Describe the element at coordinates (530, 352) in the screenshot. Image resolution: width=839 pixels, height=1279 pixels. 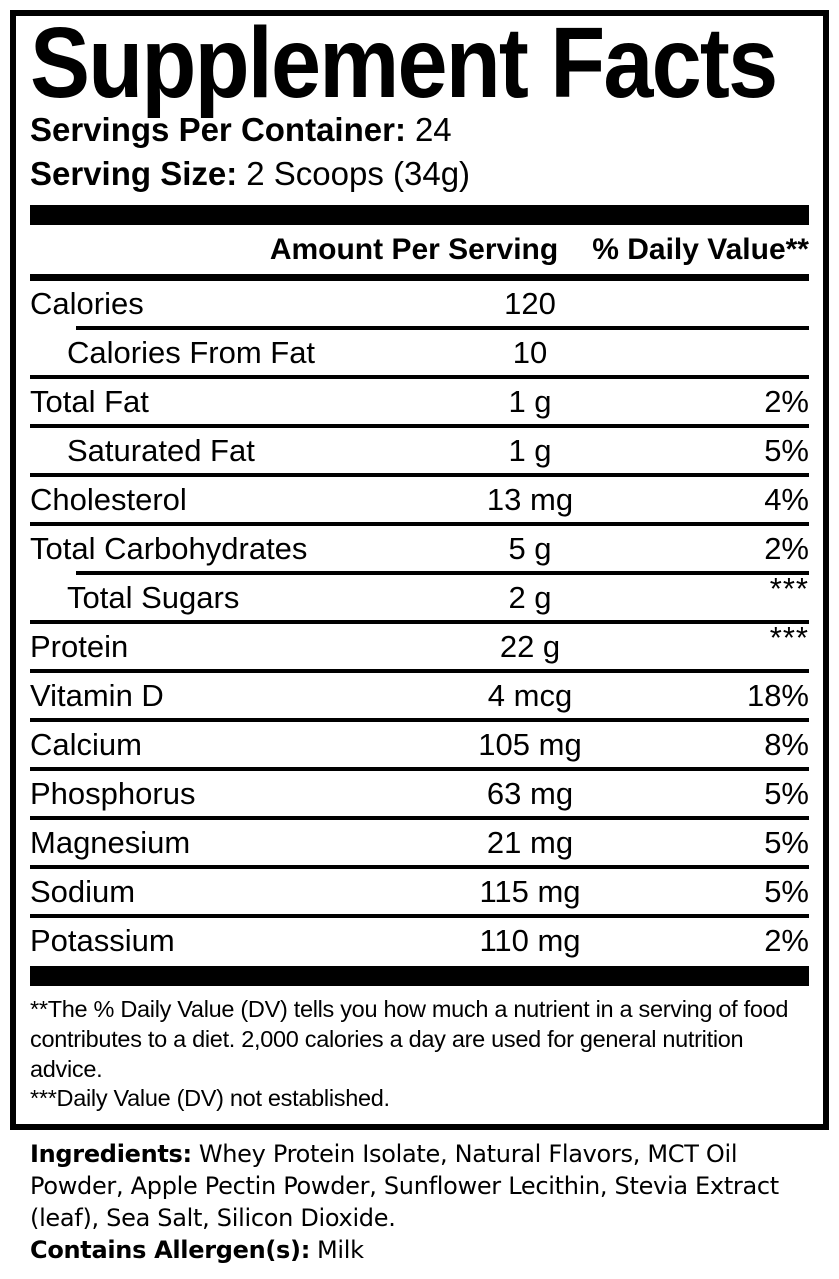
I see `nutrient-amount: 10` at that location.